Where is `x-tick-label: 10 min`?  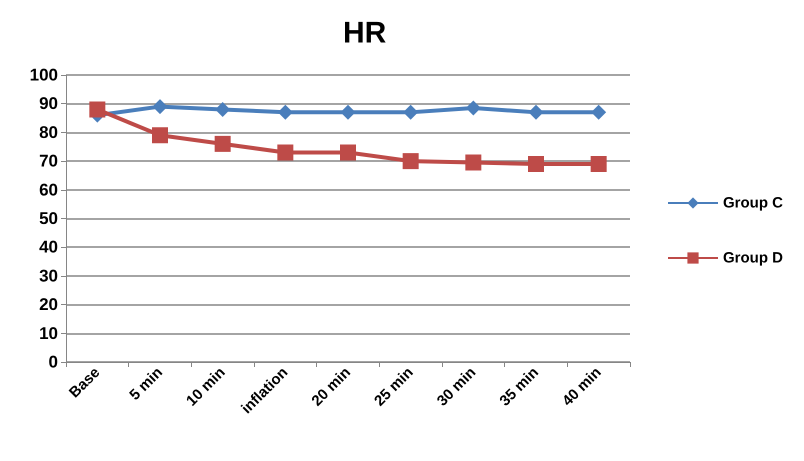
x-tick-label: 10 min is located at coordinates (206, 387).